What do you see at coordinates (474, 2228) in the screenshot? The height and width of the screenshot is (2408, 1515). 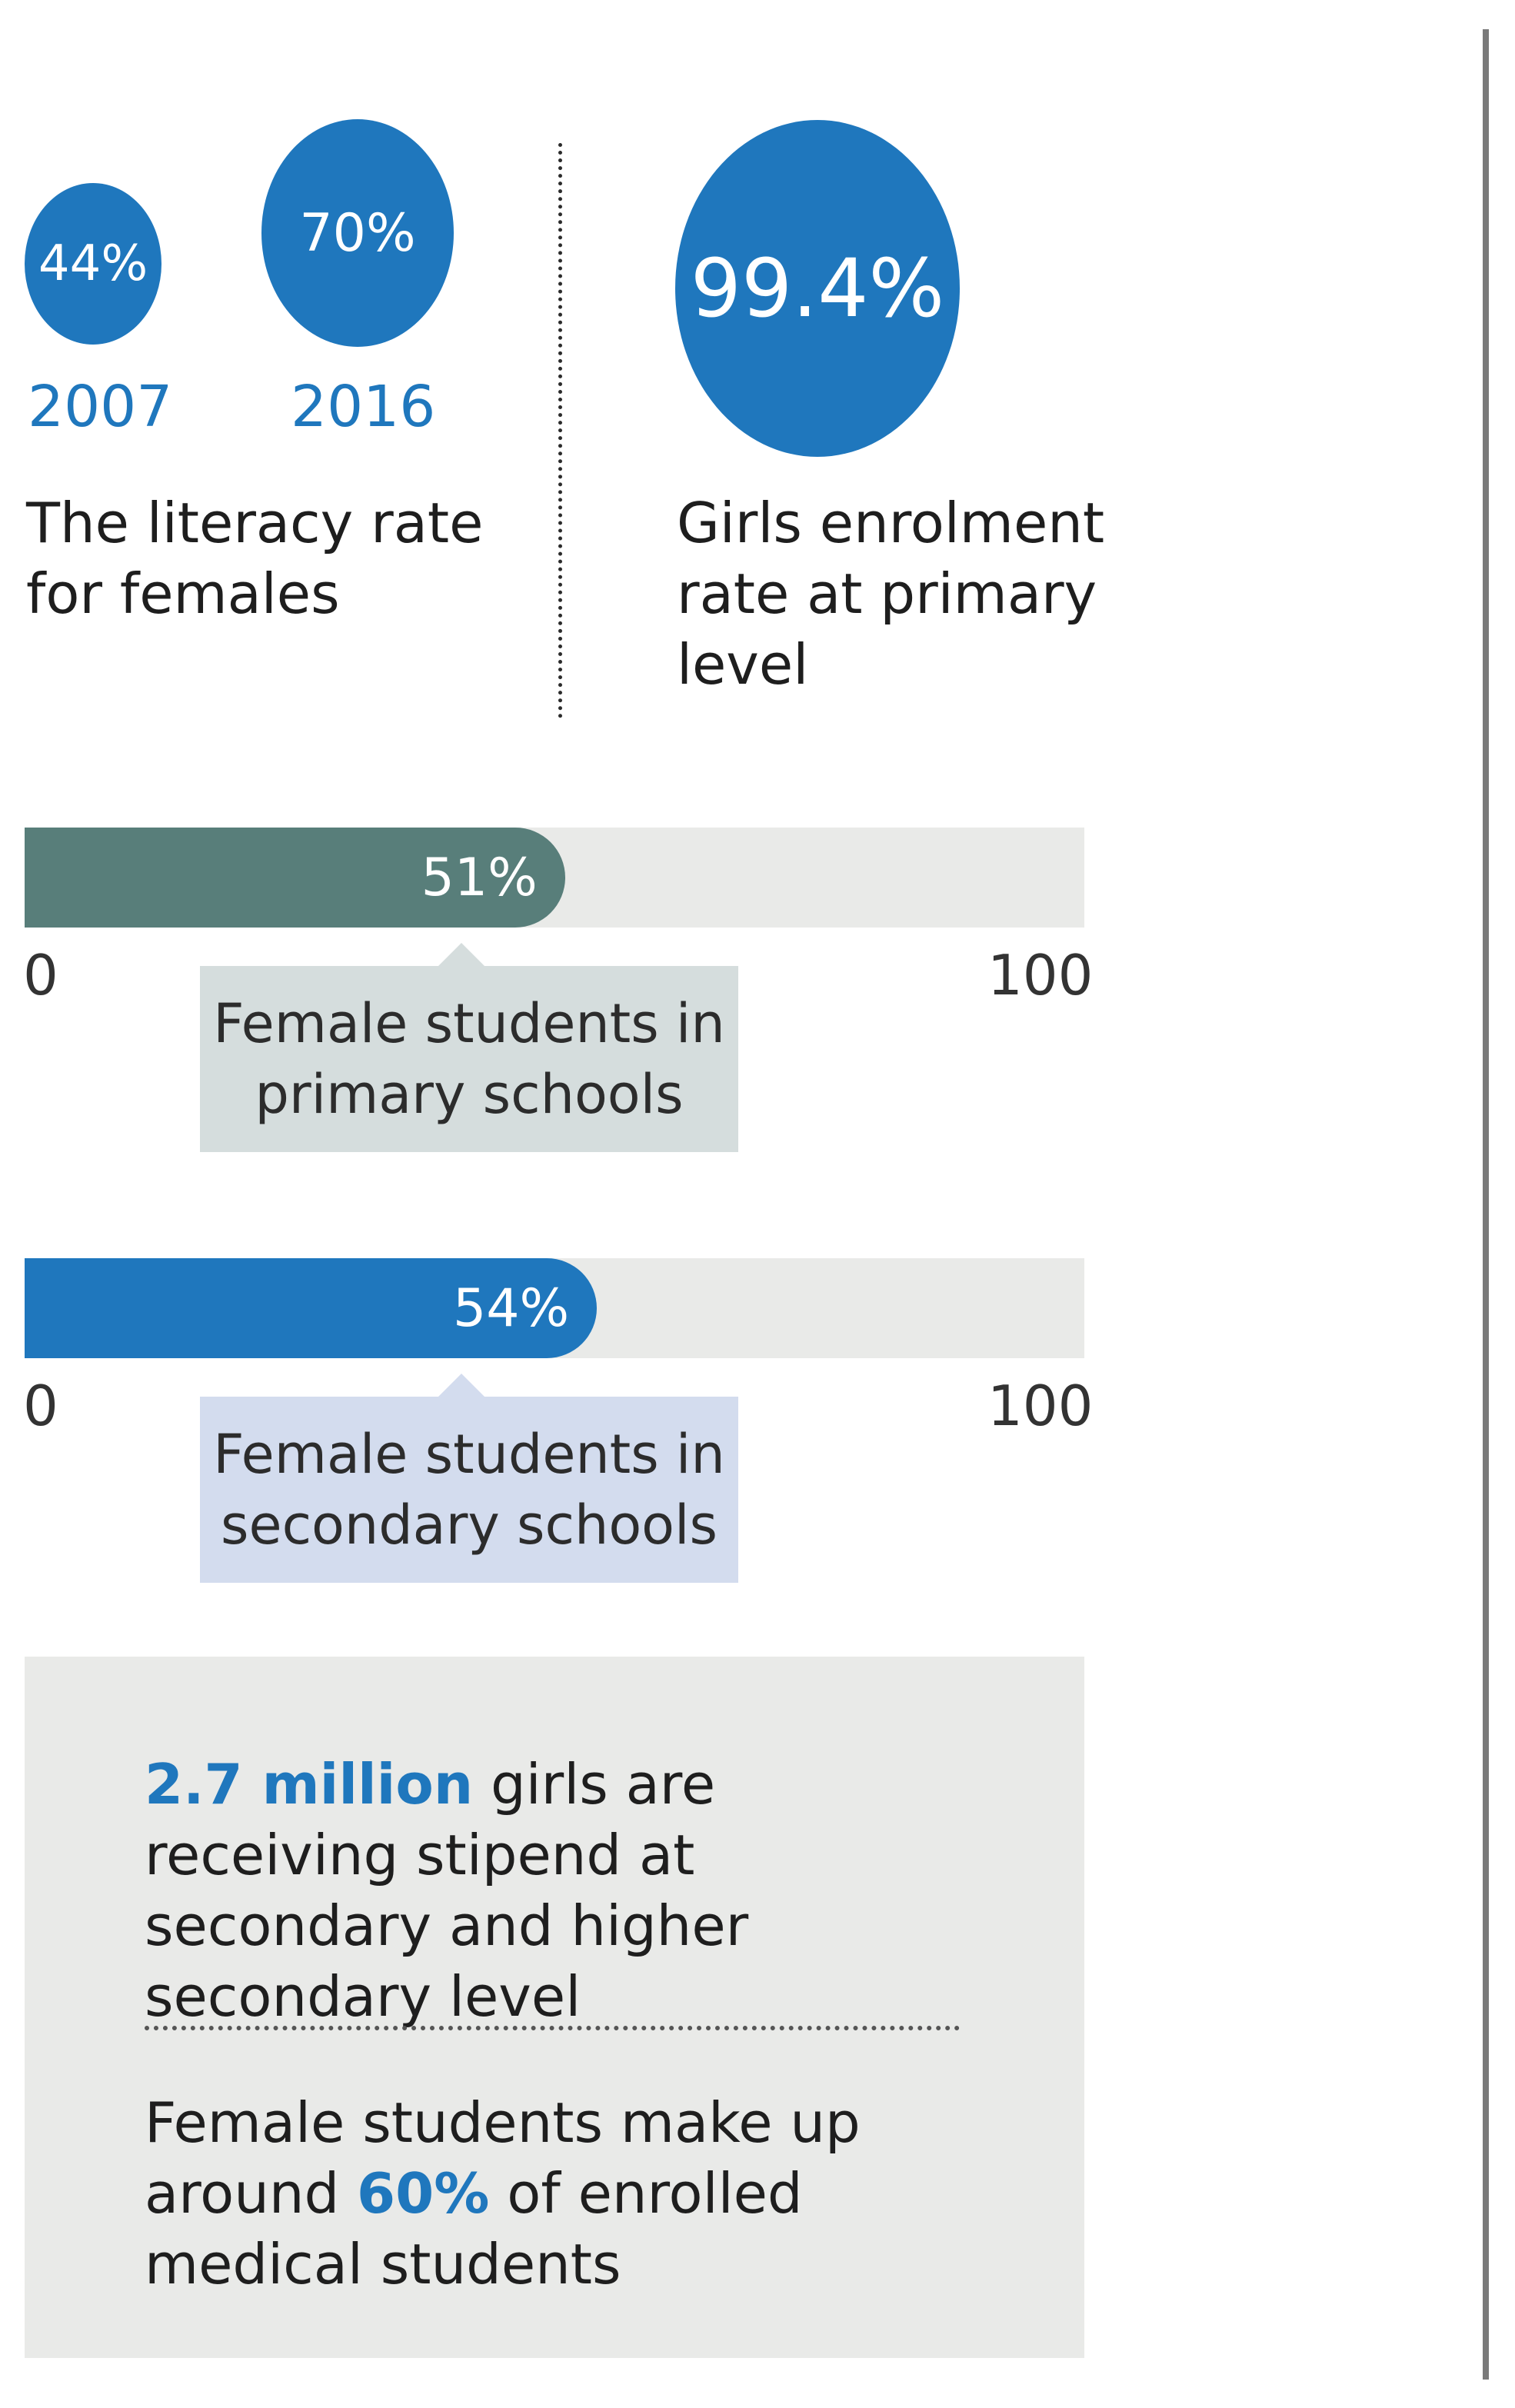 I see `medical-text-after: of enrolled medical students` at bounding box center [474, 2228].